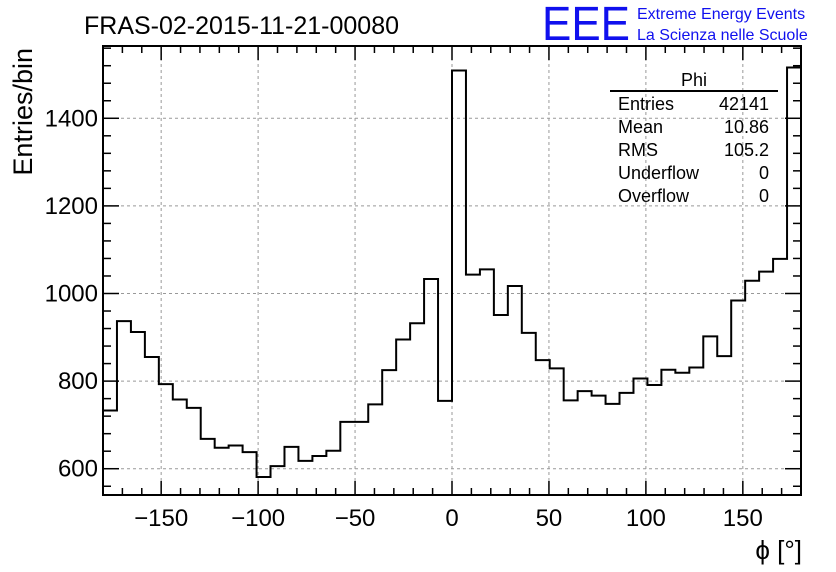 Image resolution: width=836 pixels, height=572 pixels. What do you see at coordinates (451, 518) in the screenshot?
I see `x-tick-label: 0` at bounding box center [451, 518].